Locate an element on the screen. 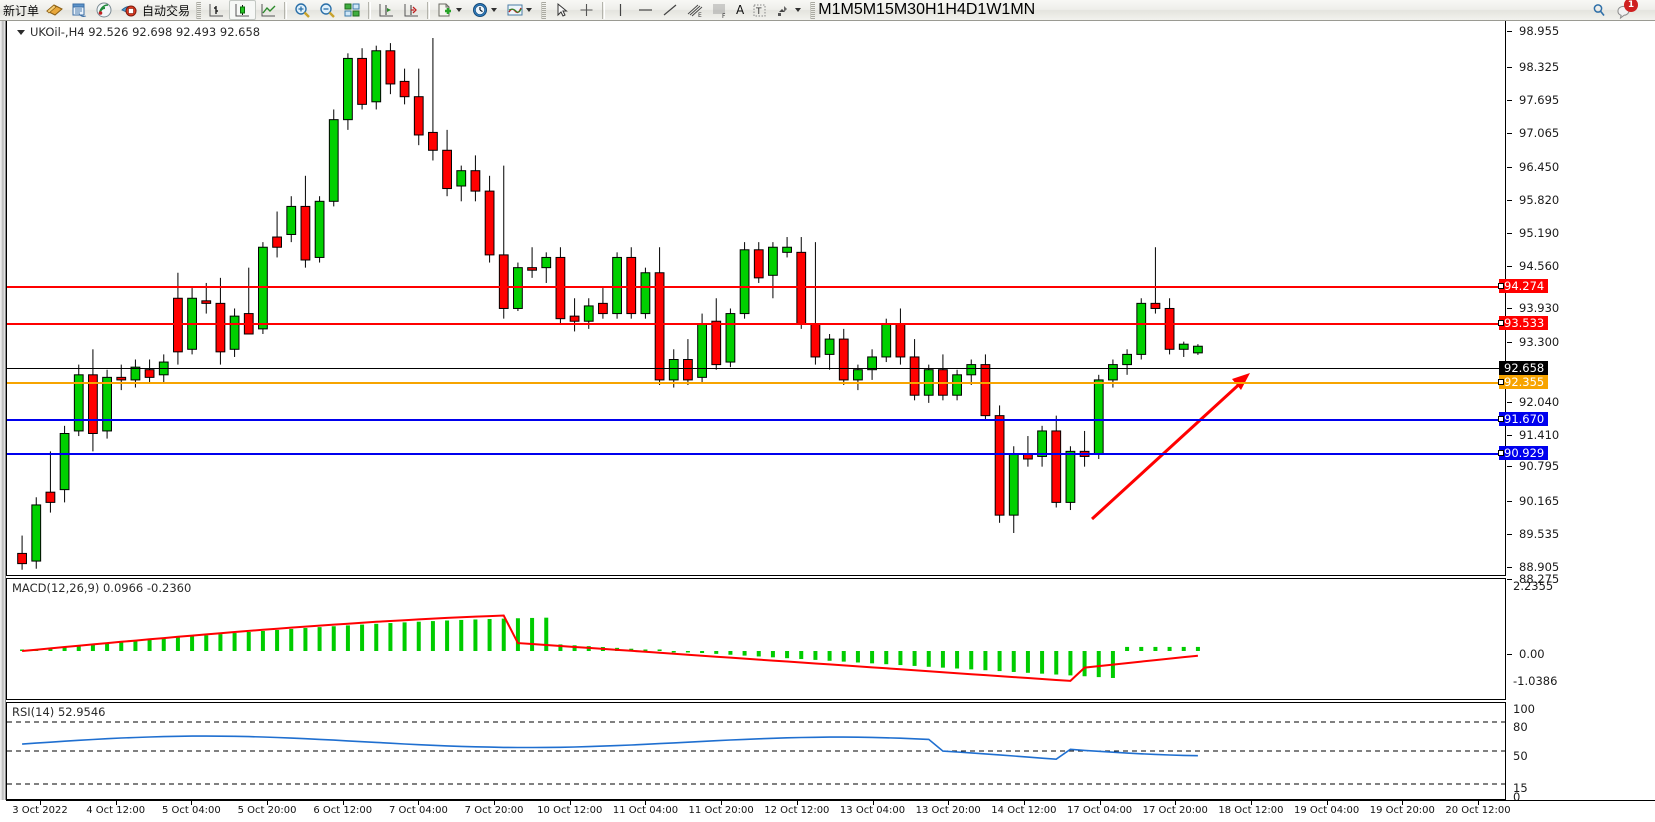 This screenshot has height=822, width=1655. price-badge-support-1: 91.670 is located at coordinates (1523, 419).